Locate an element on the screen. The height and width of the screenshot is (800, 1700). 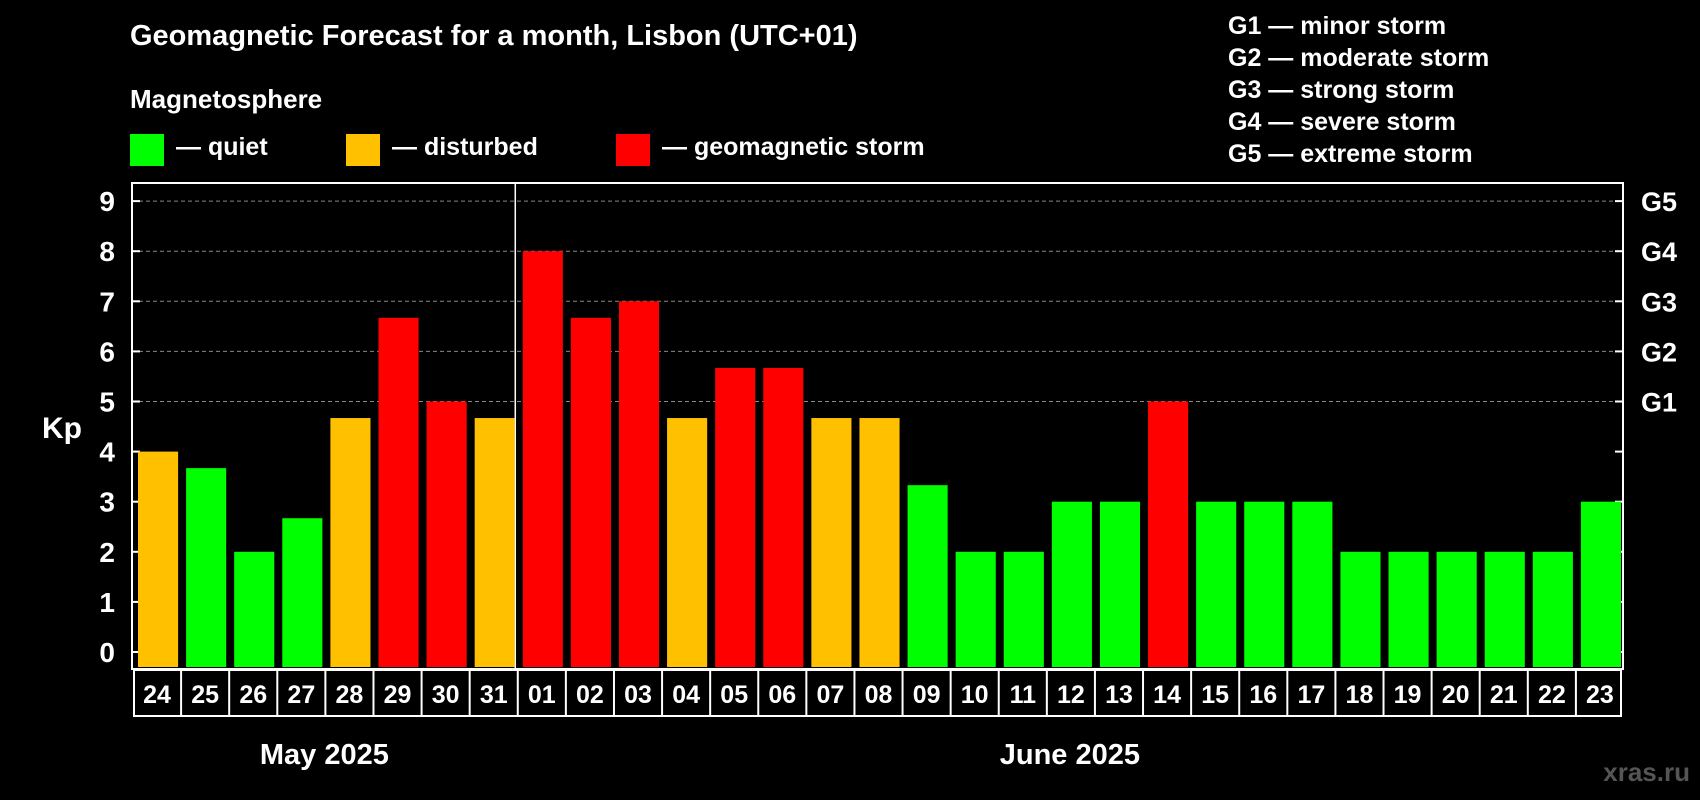
date-label-26: 26 is located at coordinates (253, 695).